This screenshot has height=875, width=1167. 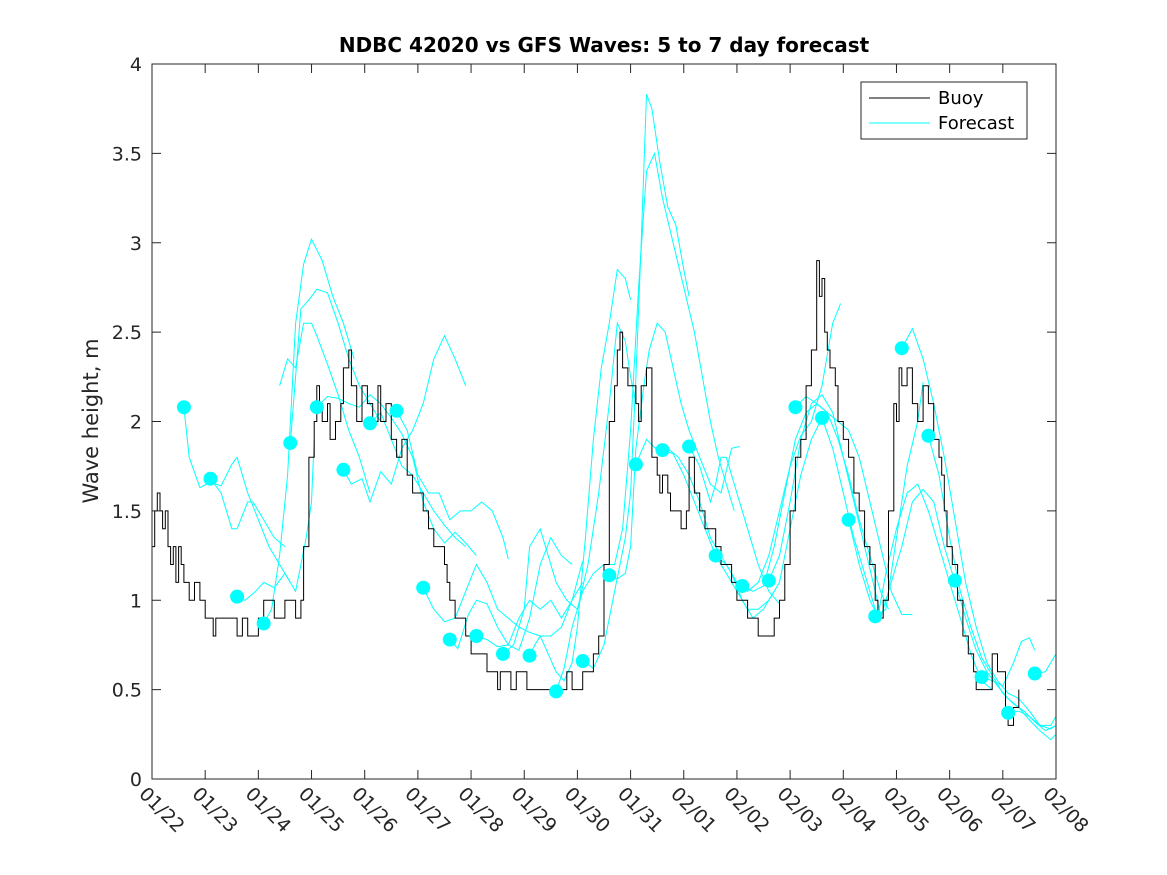 I want to click on y-tick-label: 0, so click(x=136, y=780).